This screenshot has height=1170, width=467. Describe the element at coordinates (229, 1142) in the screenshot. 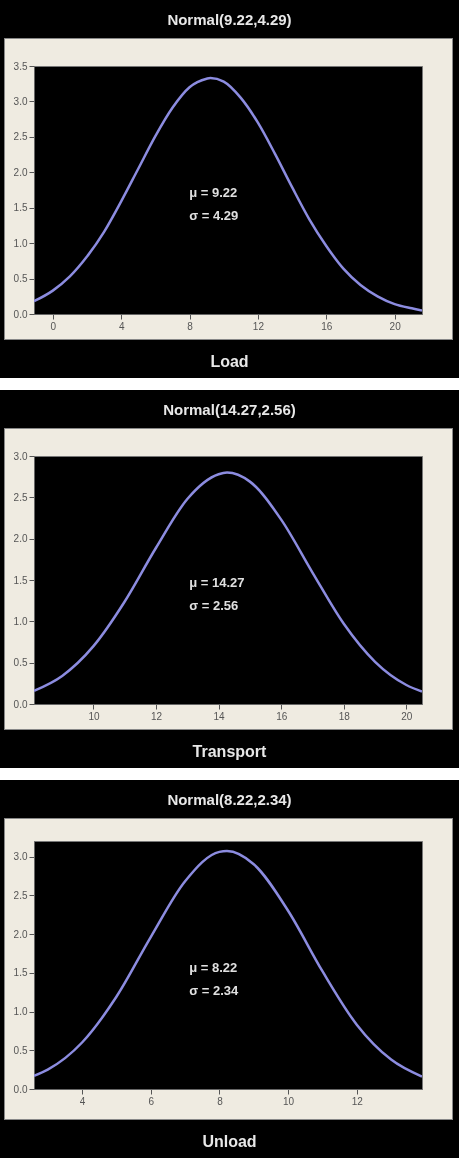

I see `x-axis-title: Unload` at that location.